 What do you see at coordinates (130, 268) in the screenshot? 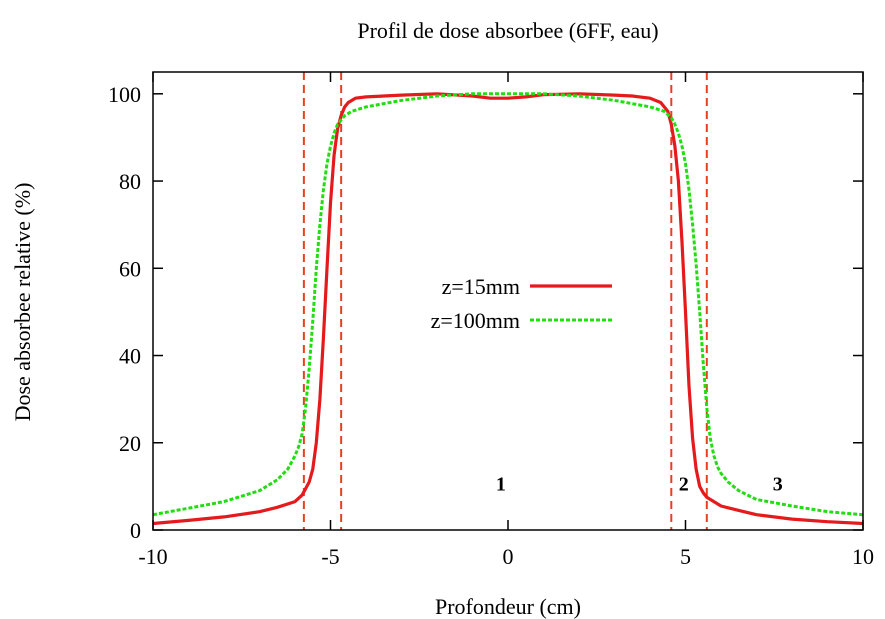
I see `y-tick-label: 60` at bounding box center [130, 268].